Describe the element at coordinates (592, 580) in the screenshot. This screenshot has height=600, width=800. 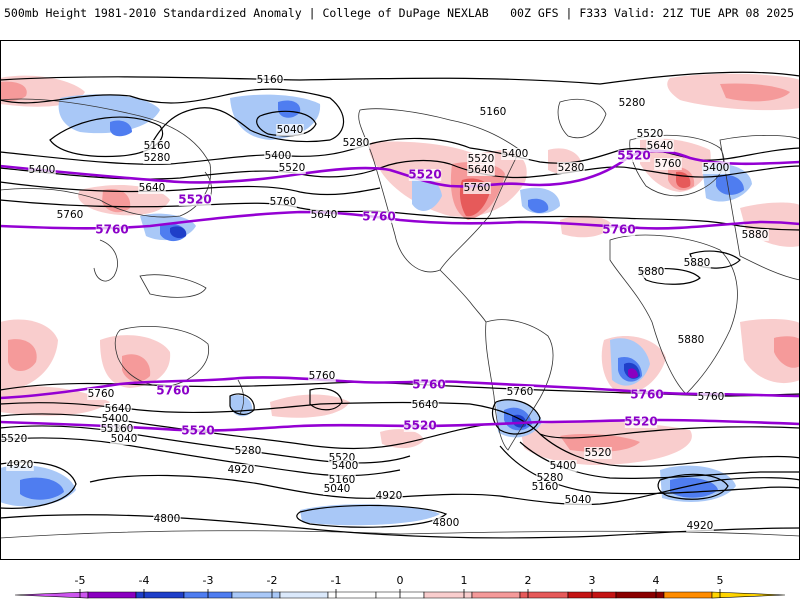
I see `colorbar-tick-label: 3` at that location.